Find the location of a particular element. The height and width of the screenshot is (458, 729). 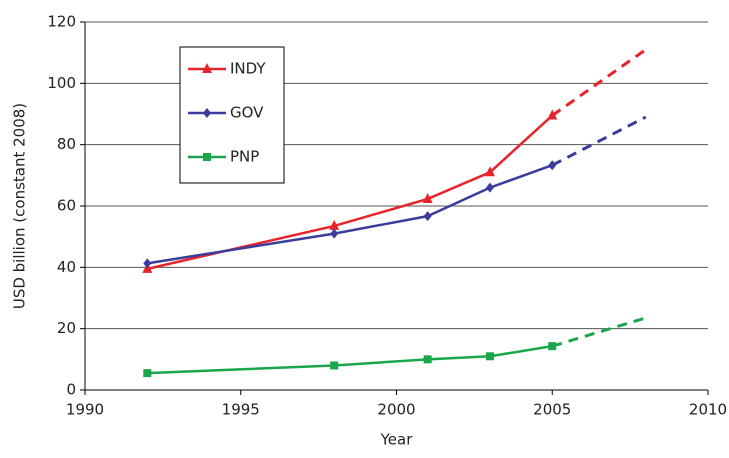

x-tick-label: 2000 is located at coordinates (396, 410).